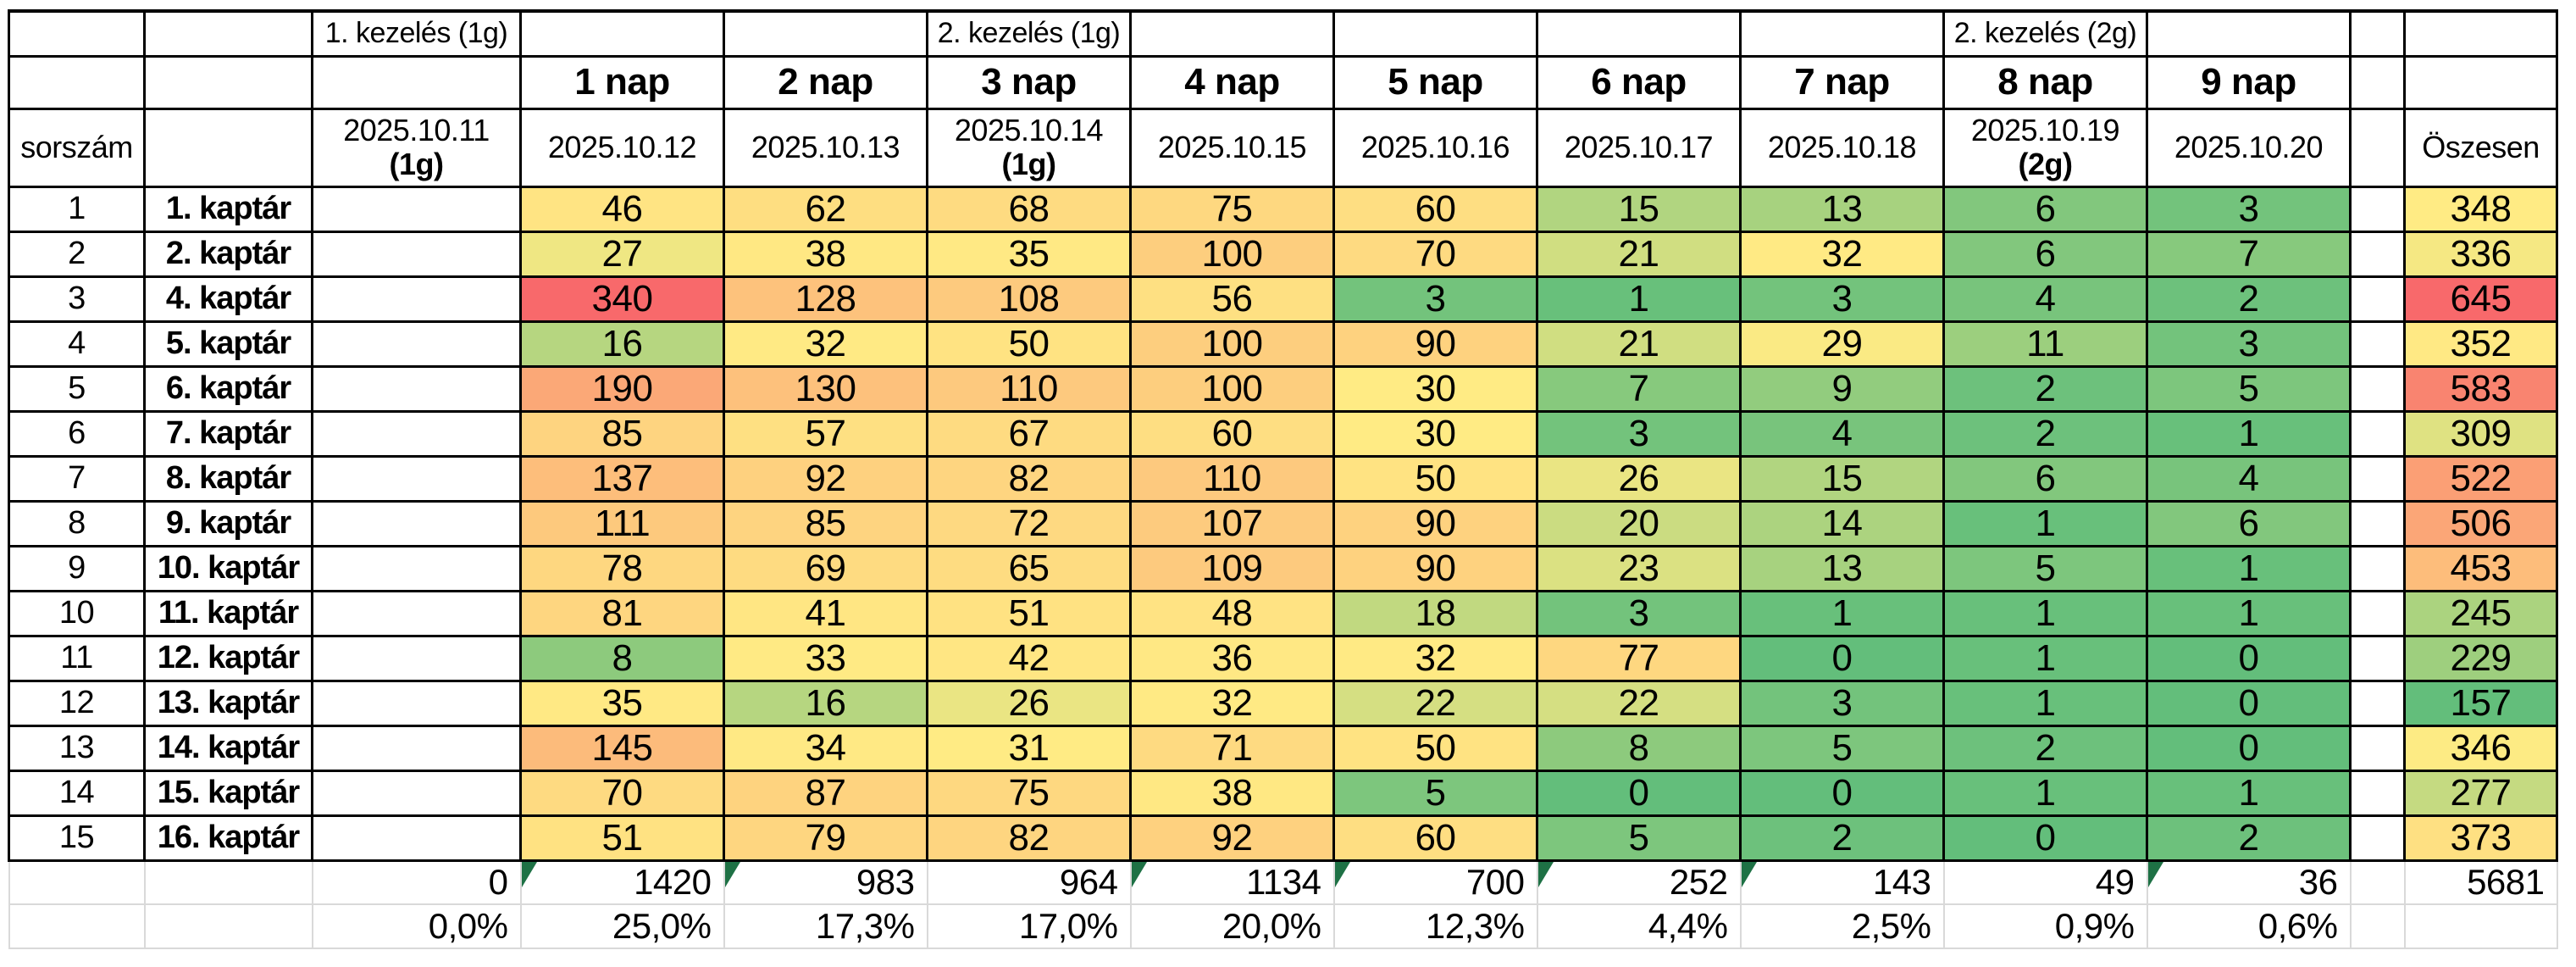 This screenshot has width=2576, height=967. Describe the element at coordinates (1639, 748) in the screenshot. I see `count-cell: 8` at that location.